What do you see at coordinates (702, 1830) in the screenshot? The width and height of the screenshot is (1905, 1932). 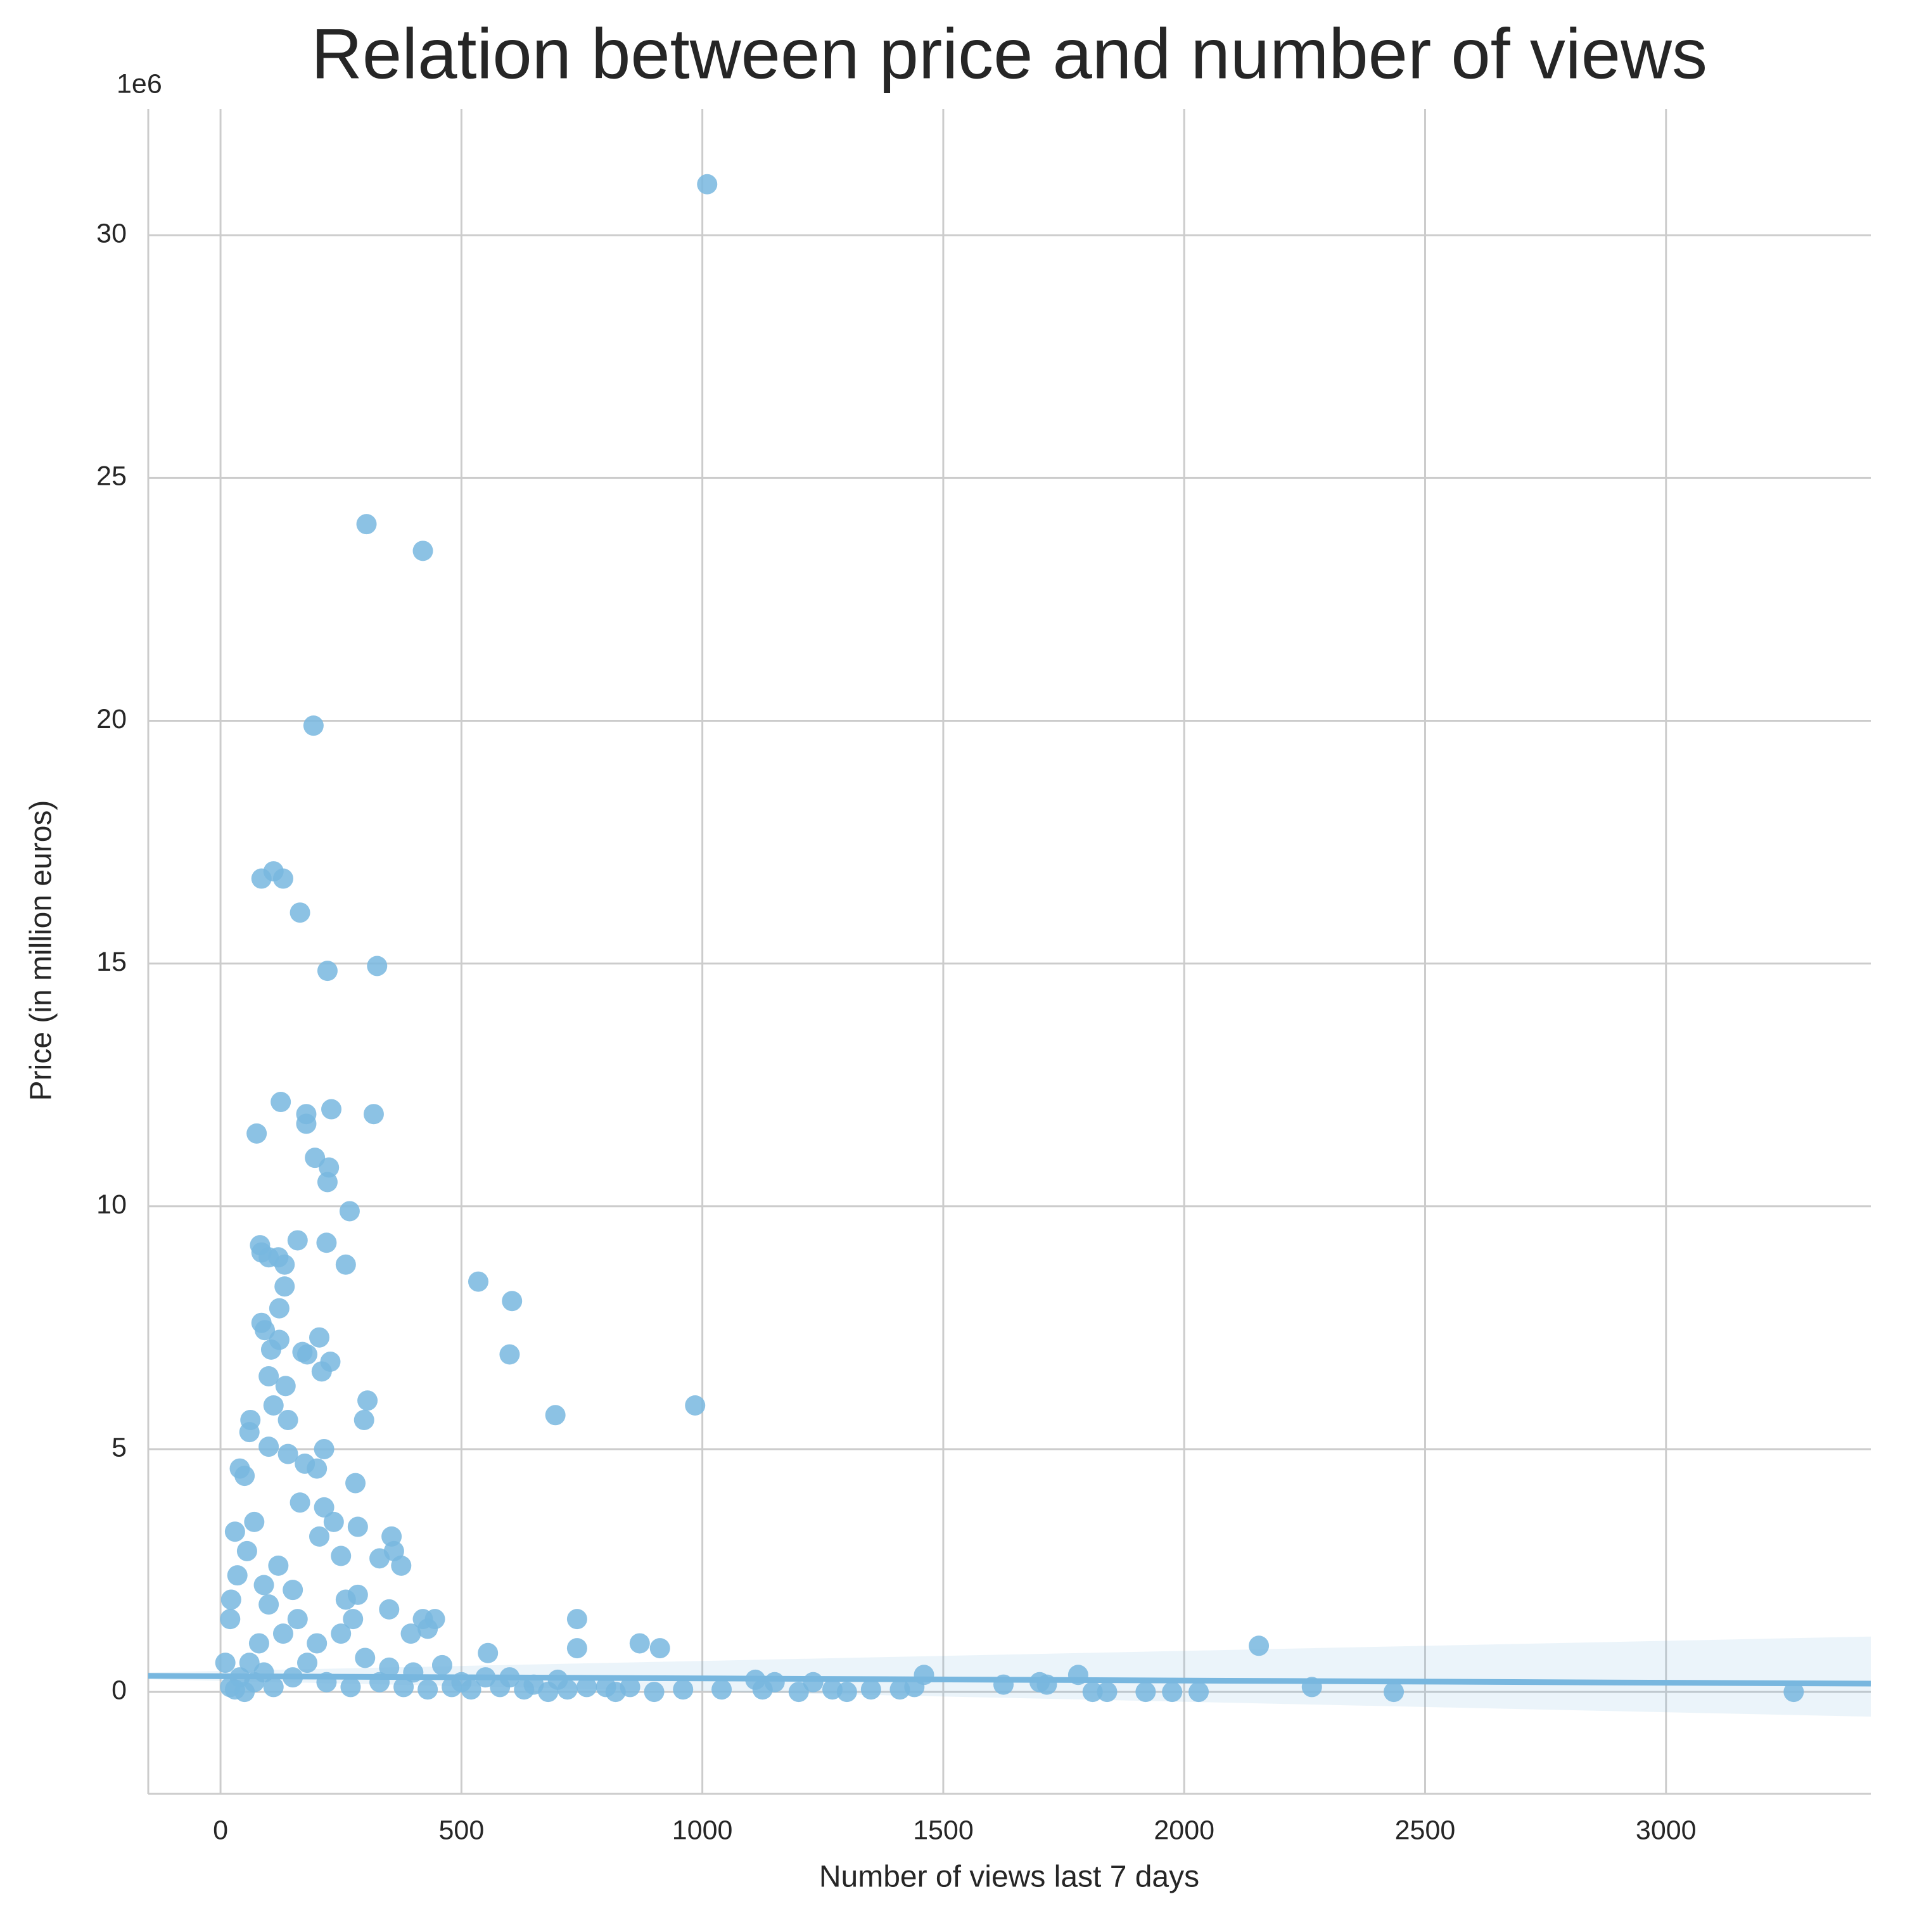 I see `x-tick-label: 1000` at bounding box center [702, 1830].